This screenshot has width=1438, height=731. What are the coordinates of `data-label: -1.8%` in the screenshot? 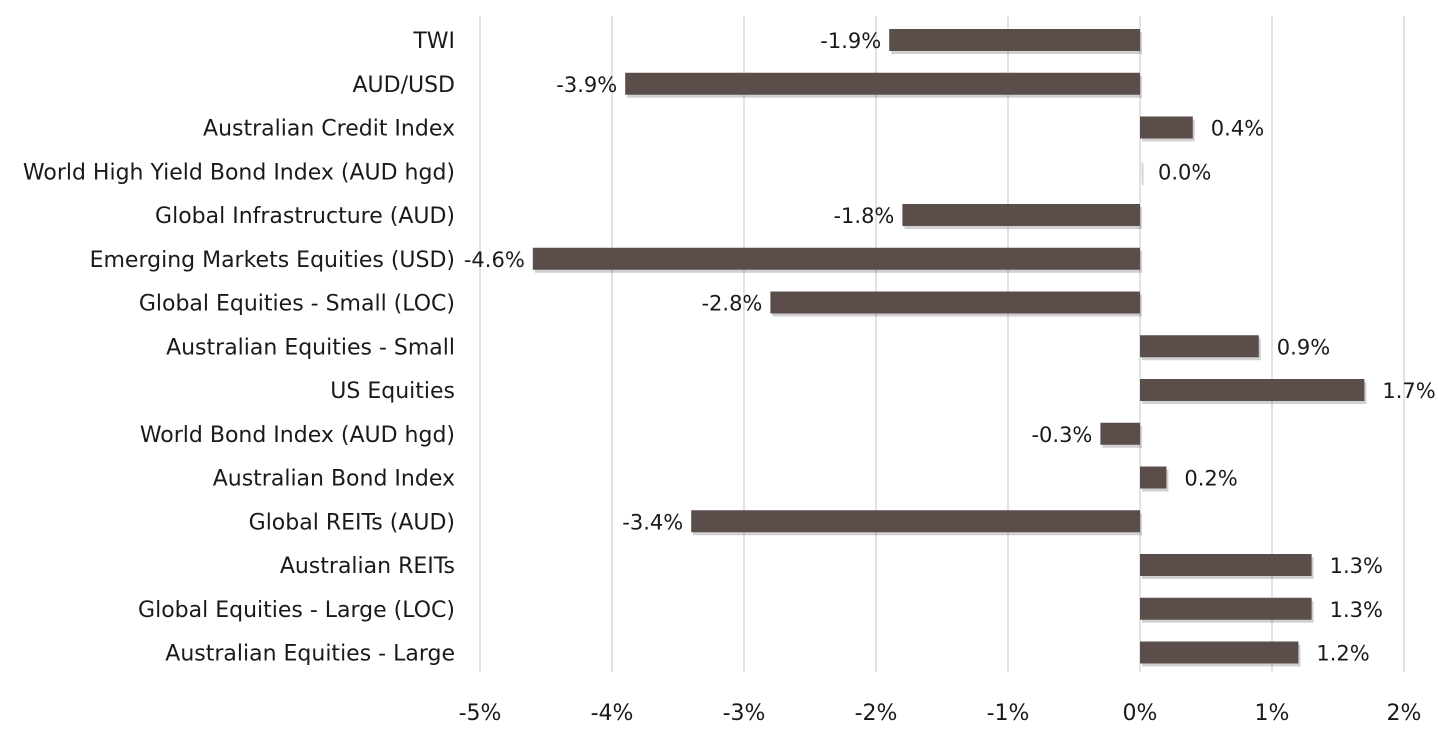 It's located at (863, 216).